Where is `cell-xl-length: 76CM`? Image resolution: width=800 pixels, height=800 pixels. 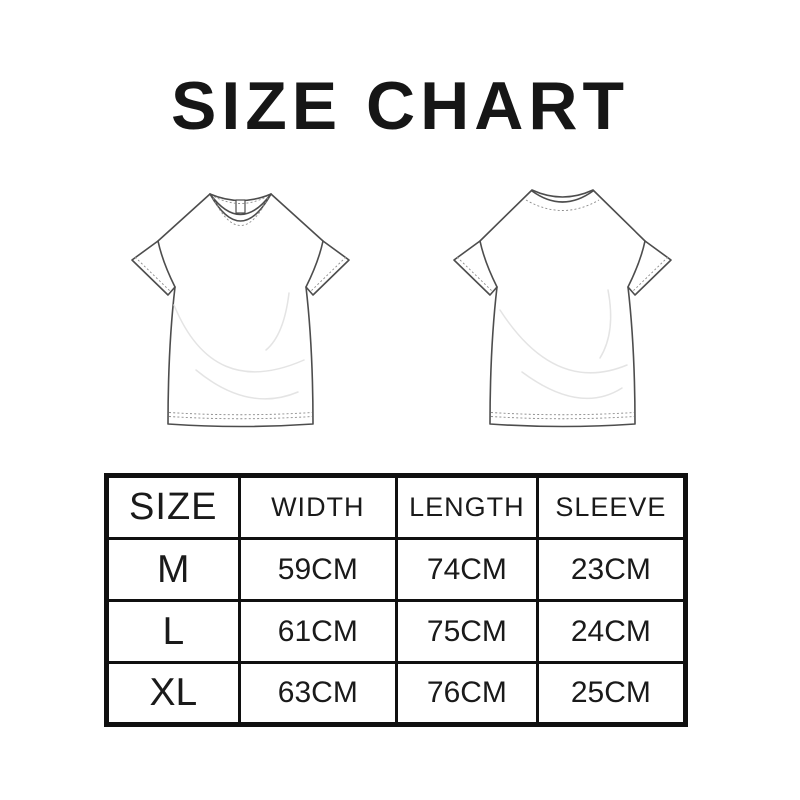
cell-xl-length: 76CM is located at coordinates (467, 693).